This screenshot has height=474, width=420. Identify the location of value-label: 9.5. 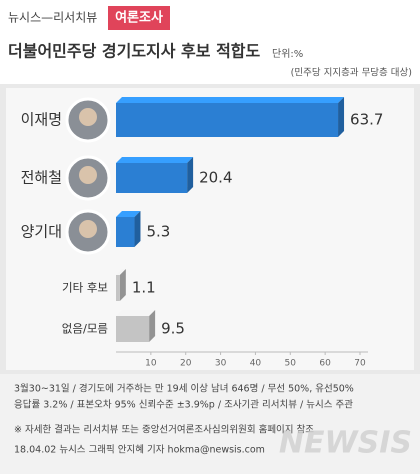
(173, 329).